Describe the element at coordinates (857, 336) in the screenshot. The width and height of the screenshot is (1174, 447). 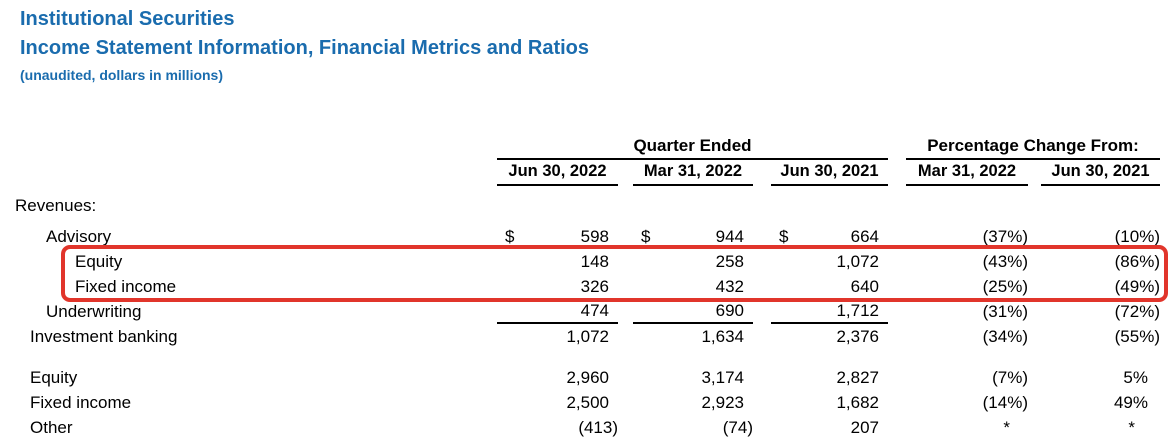
I see `cell-value: 2,376` at that location.